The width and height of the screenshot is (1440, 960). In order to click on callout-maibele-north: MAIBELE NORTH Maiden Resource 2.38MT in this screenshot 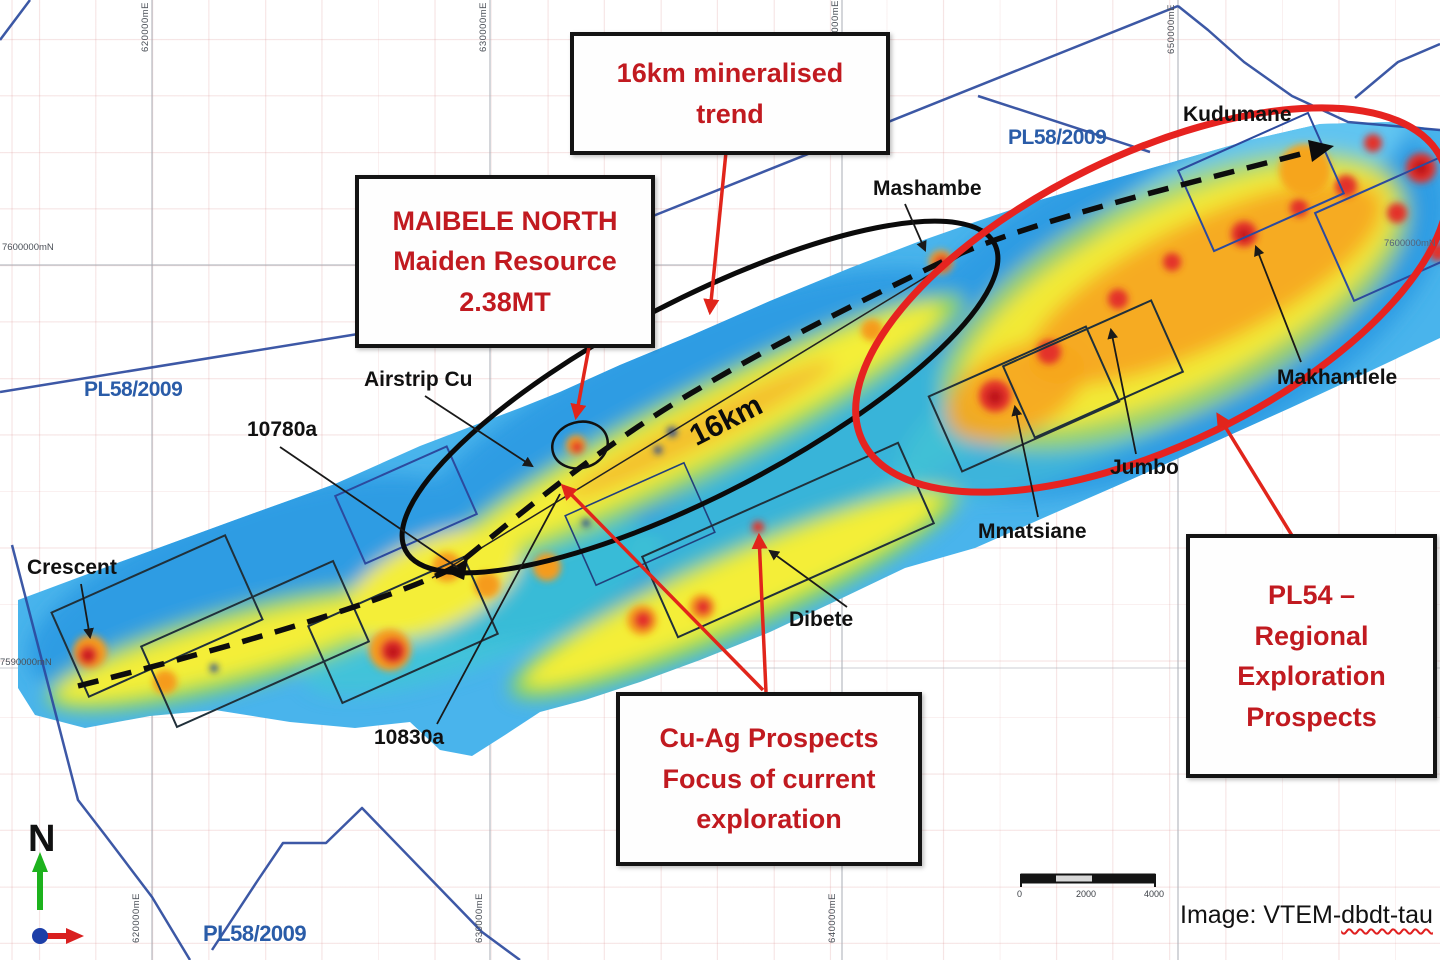, I will do `click(505, 261)`.